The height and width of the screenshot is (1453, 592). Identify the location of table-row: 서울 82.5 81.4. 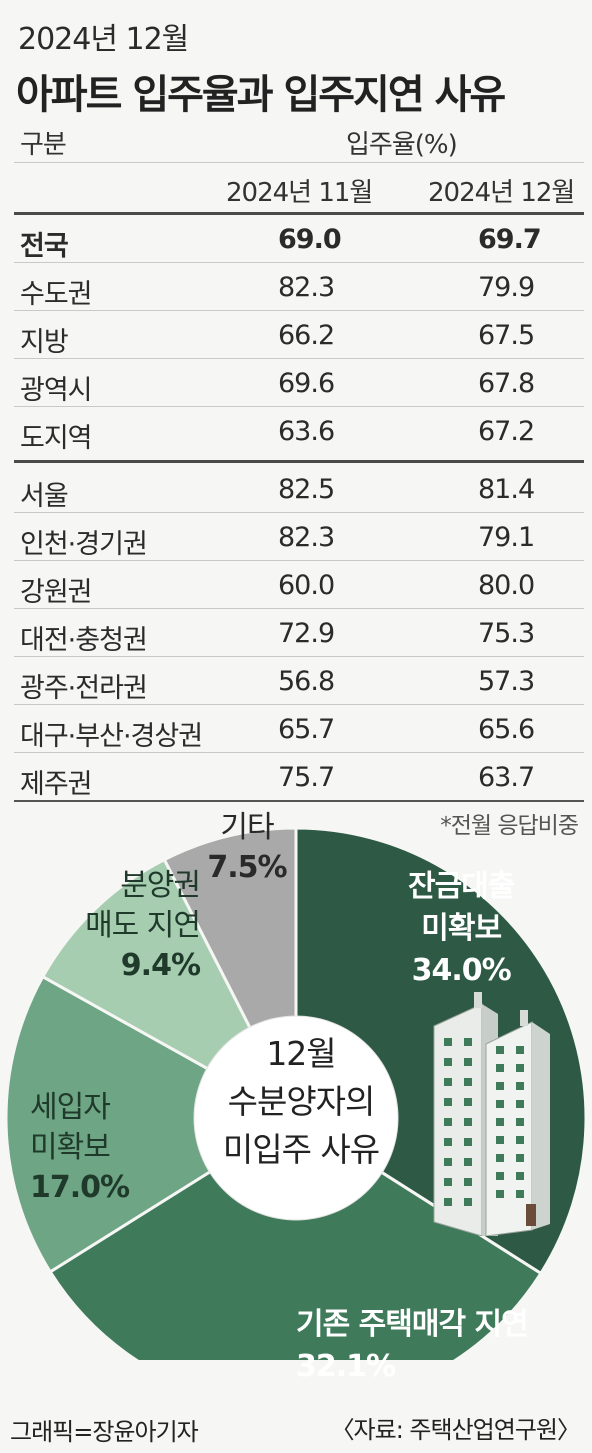
(296, 489).